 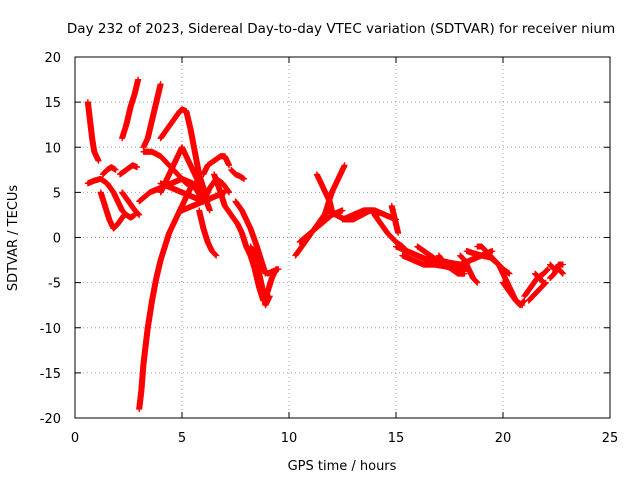 What do you see at coordinates (50, 329) in the screenshot?
I see `y-tick-label: -10` at bounding box center [50, 329].